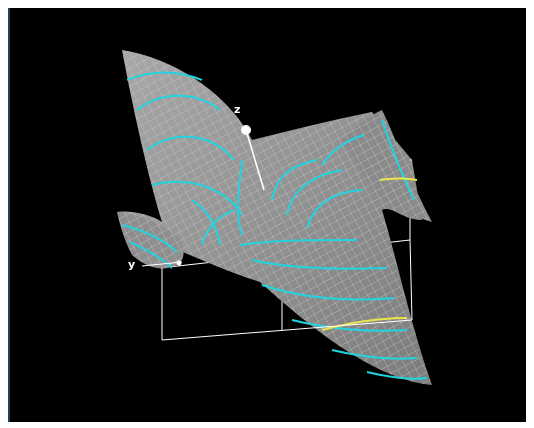 The image size is (534, 428). Describe the element at coordinates (246, 130) in the screenshot. I see `z-axis-arrowhead` at that location.